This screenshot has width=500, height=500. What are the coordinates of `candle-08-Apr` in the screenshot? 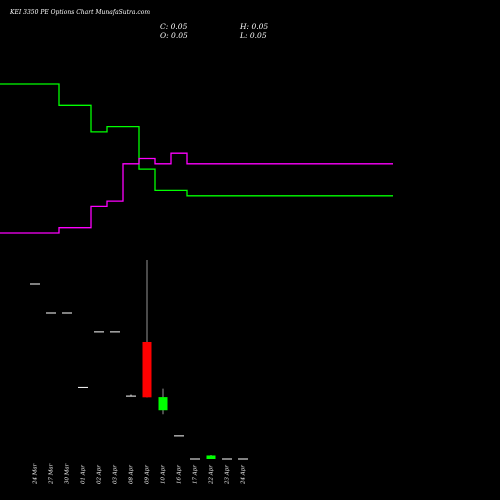 It's located at (131, 395).